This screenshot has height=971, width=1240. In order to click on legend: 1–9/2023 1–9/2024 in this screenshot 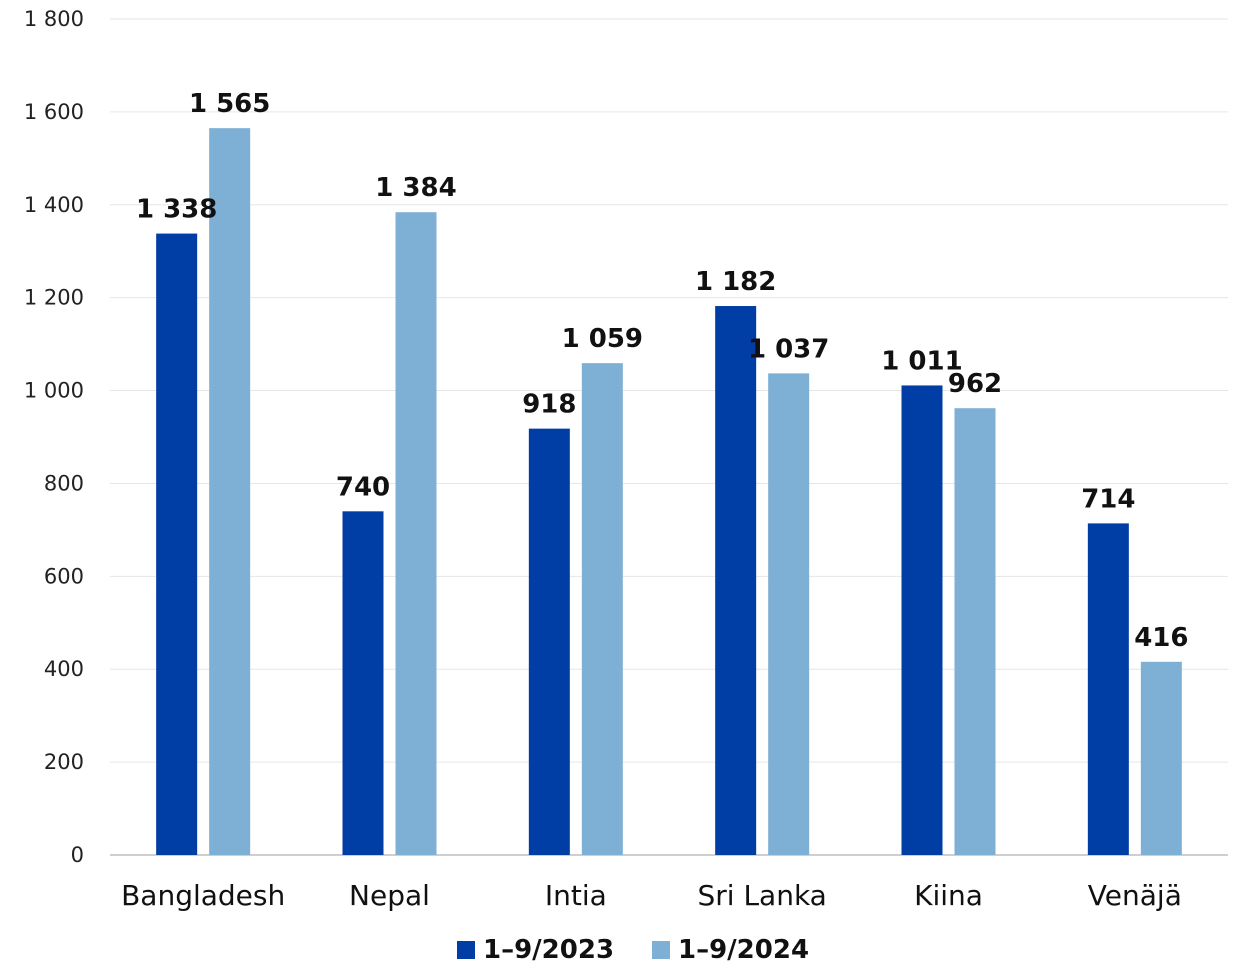, I will do `click(633, 950)`.